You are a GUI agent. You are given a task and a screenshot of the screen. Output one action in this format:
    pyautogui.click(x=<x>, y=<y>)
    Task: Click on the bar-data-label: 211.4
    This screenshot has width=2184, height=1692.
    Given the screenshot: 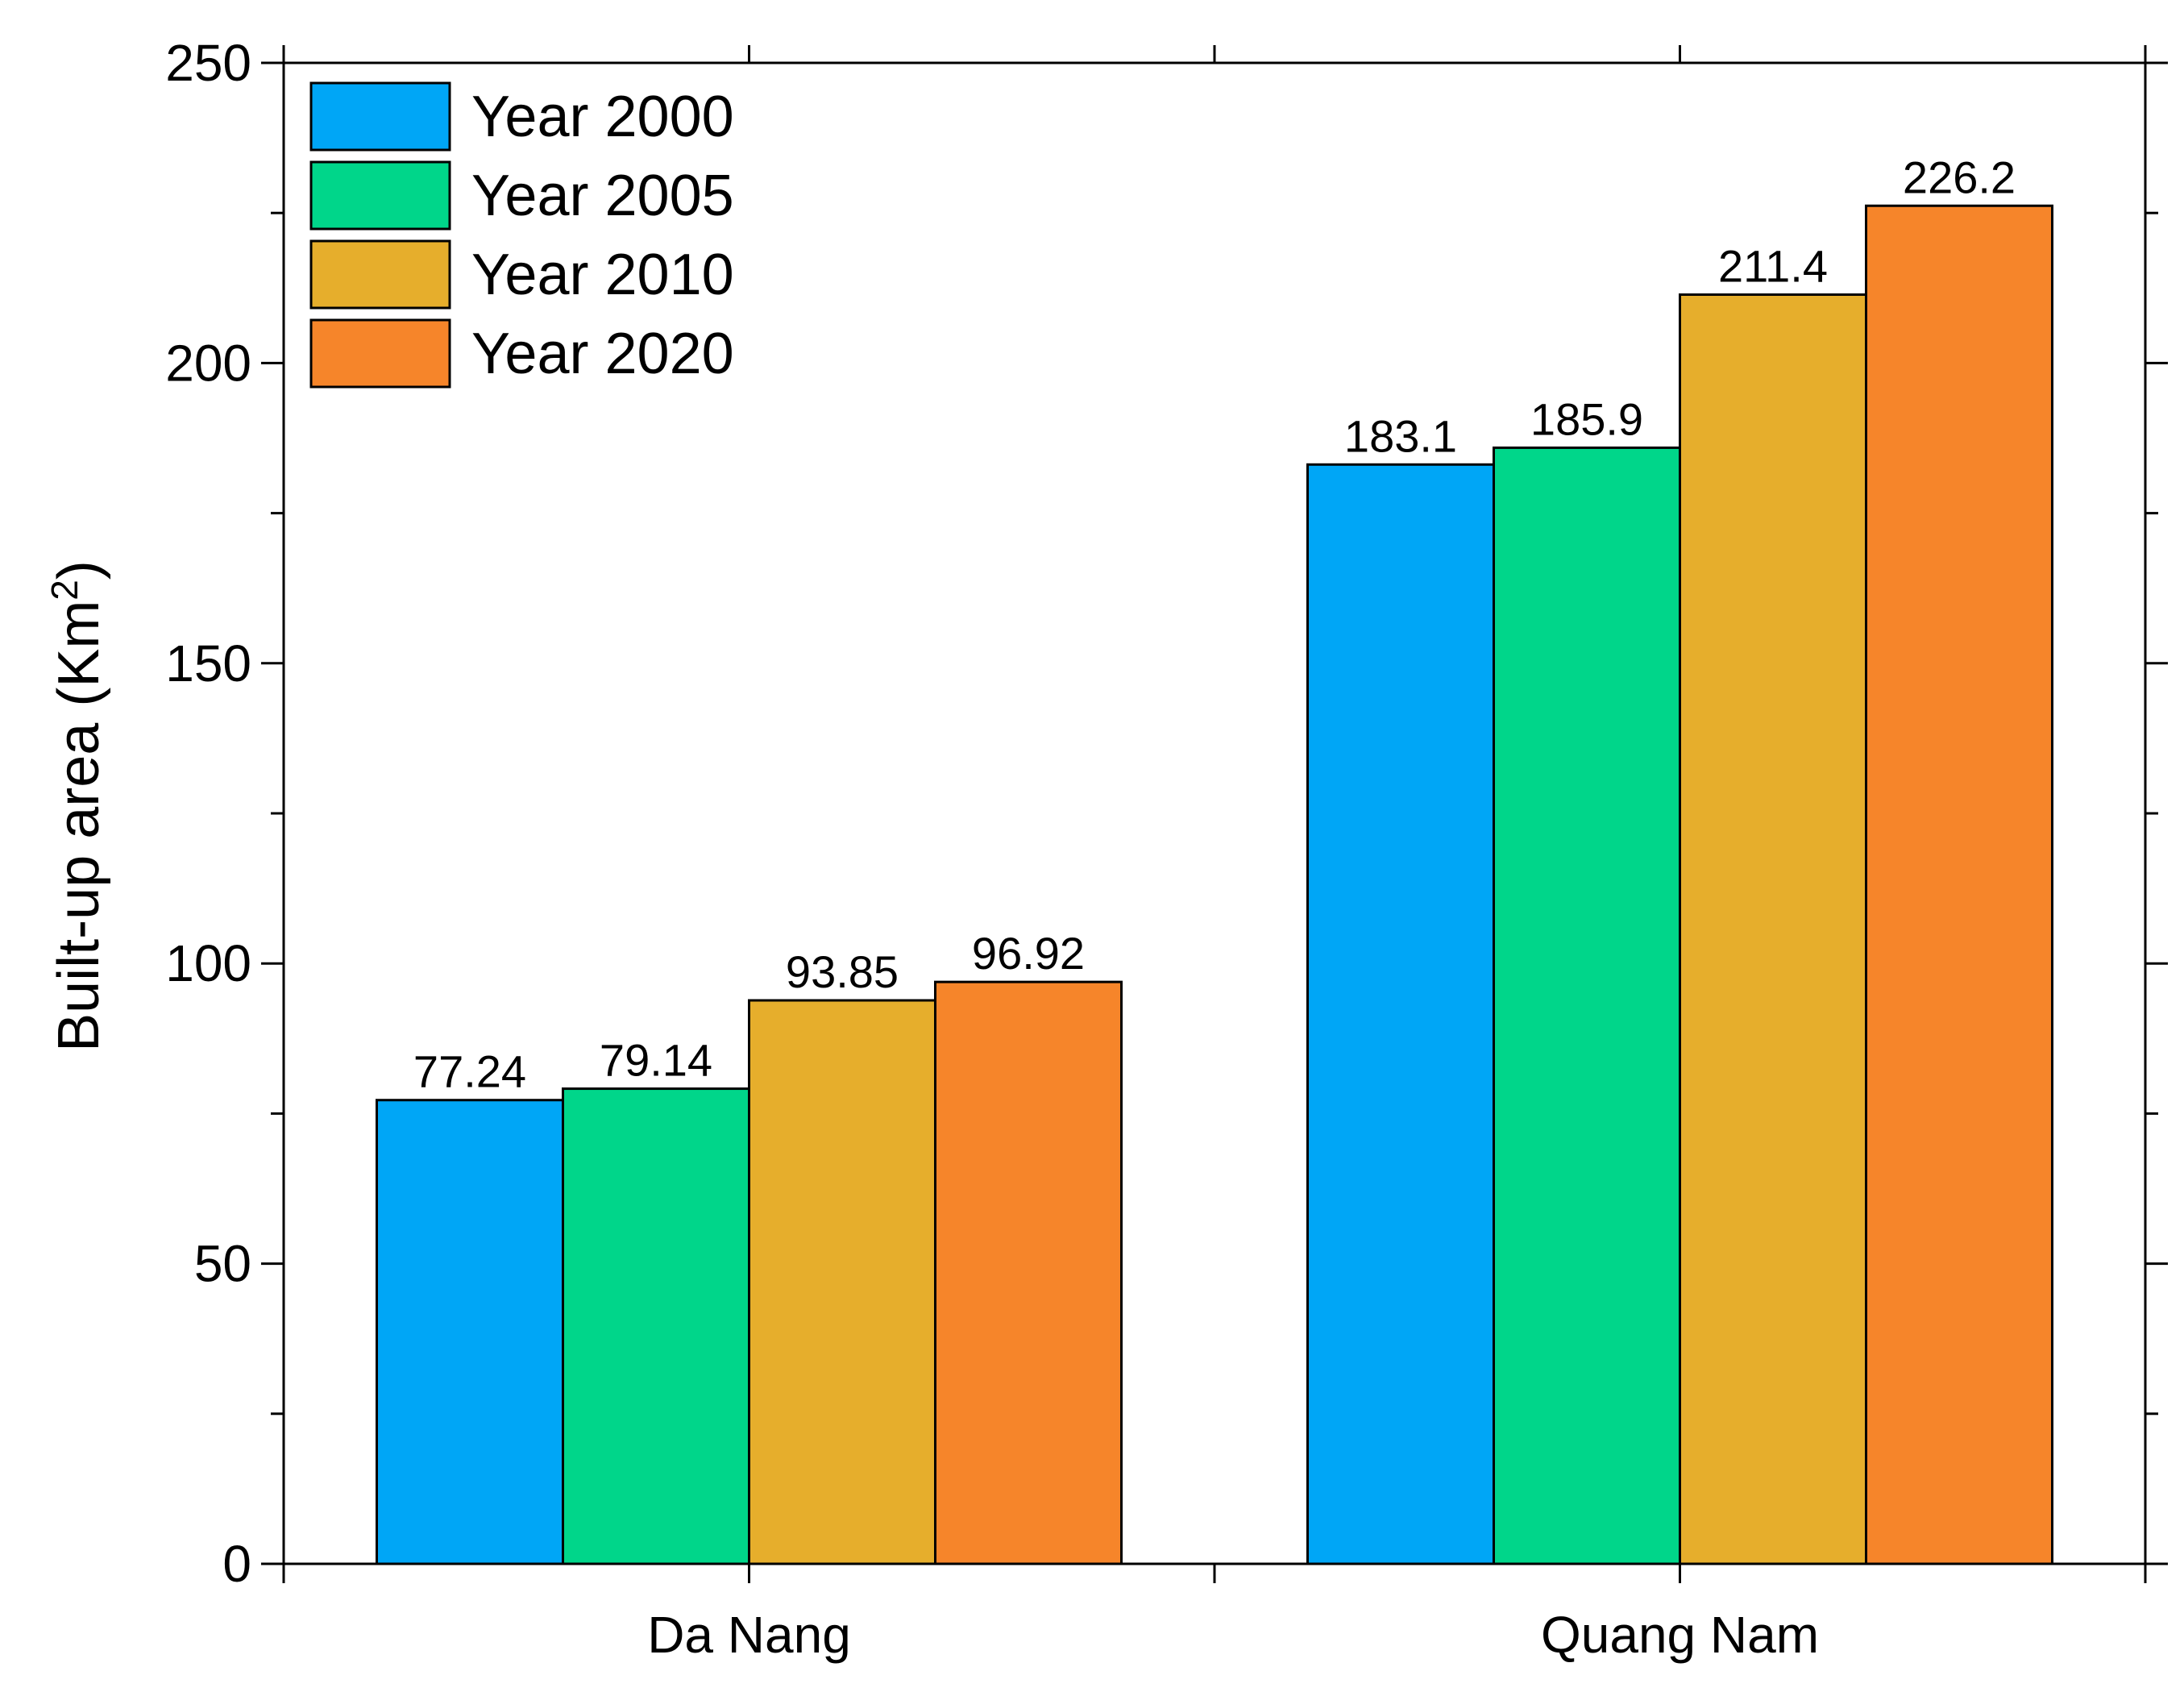 What is the action you would take?
    pyautogui.click(x=1773, y=265)
    